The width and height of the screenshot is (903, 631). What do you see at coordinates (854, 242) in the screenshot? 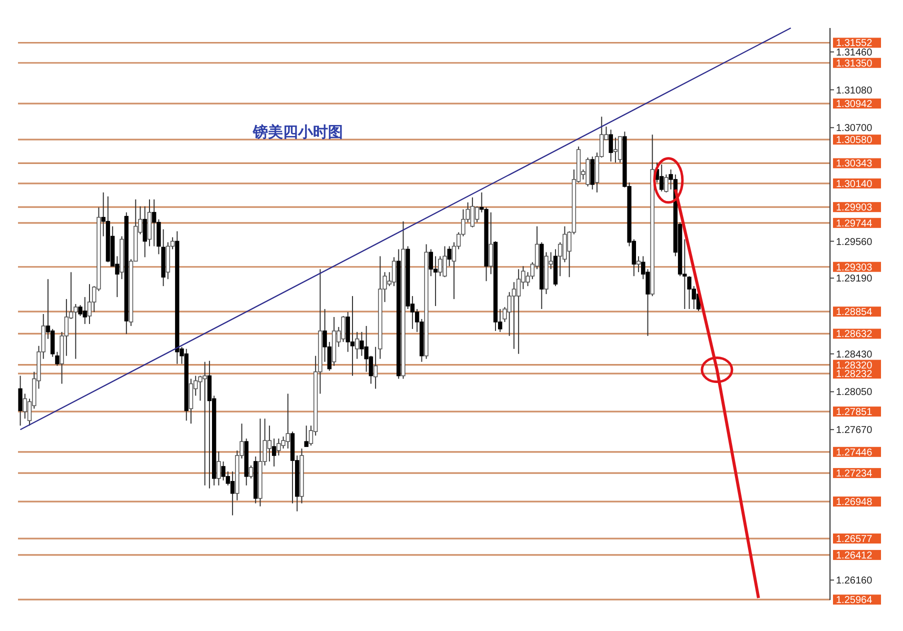
I see `y-tick-label: 1.29560` at bounding box center [854, 242].